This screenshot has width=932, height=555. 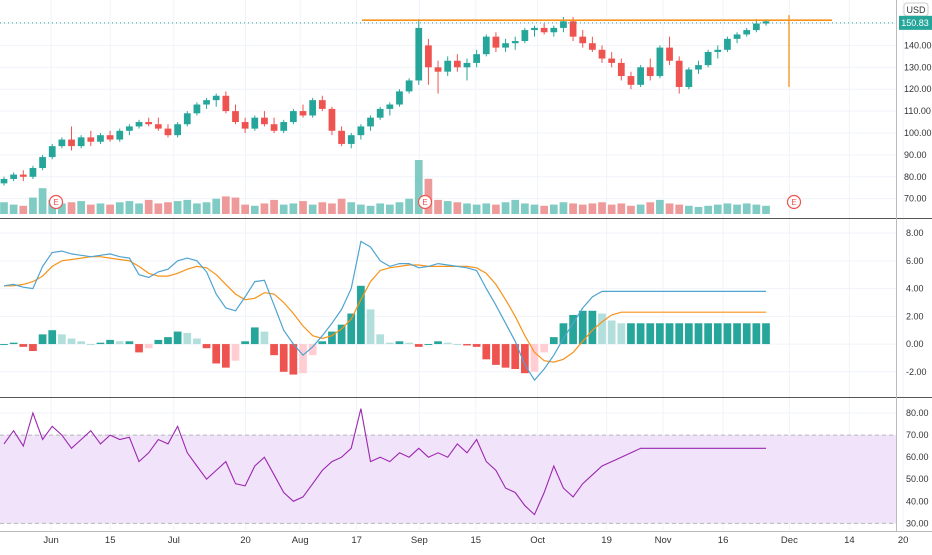 What do you see at coordinates (419, 540) in the screenshot?
I see `x-tick-label: Sep` at bounding box center [419, 540].